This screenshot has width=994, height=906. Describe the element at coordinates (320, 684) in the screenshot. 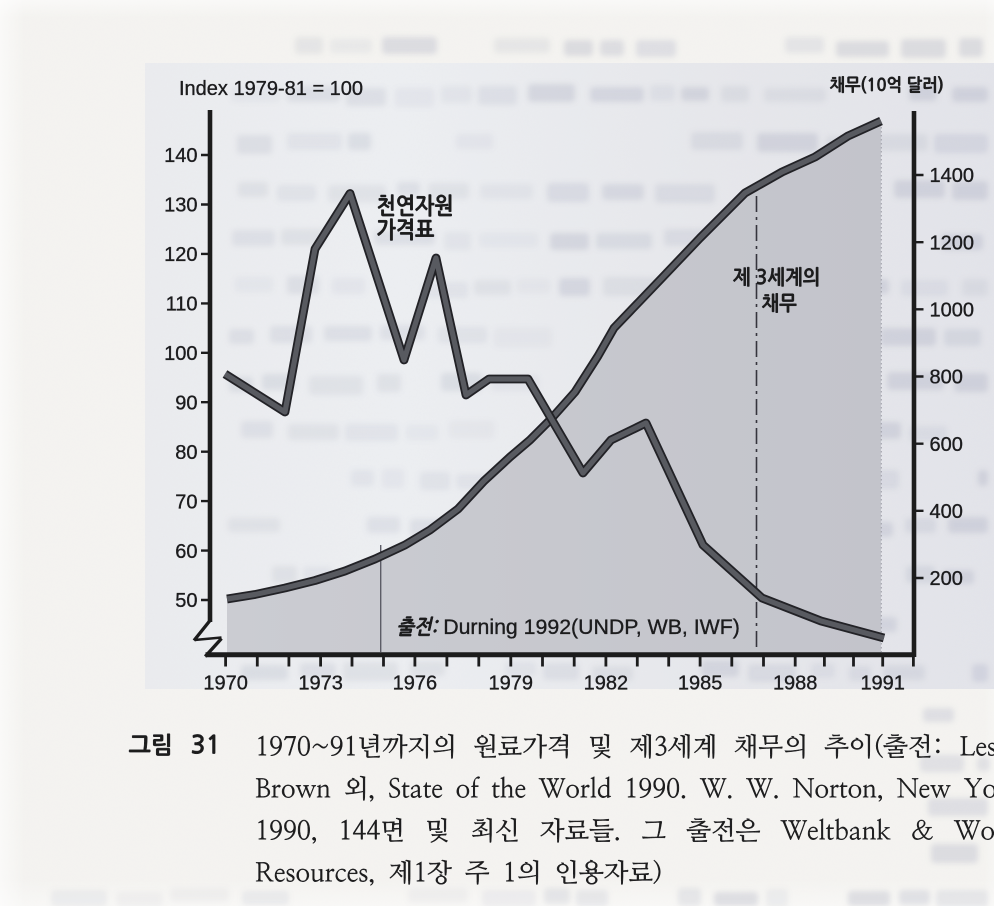

I see `svg-text: 1973` at that location.